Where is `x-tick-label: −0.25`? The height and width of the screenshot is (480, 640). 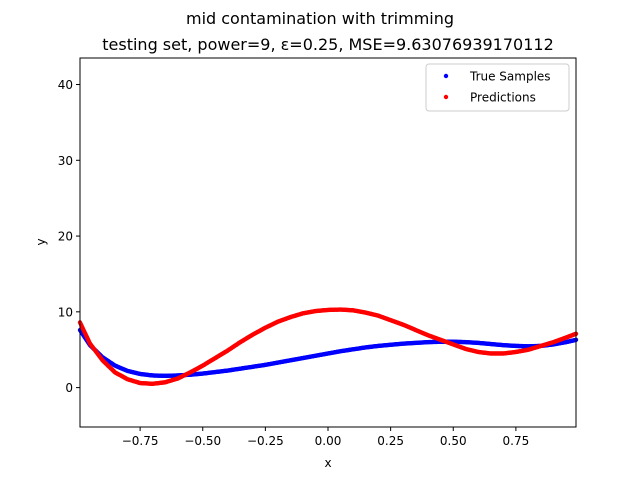
x-tick-label: −0.25 is located at coordinates (265, 441).